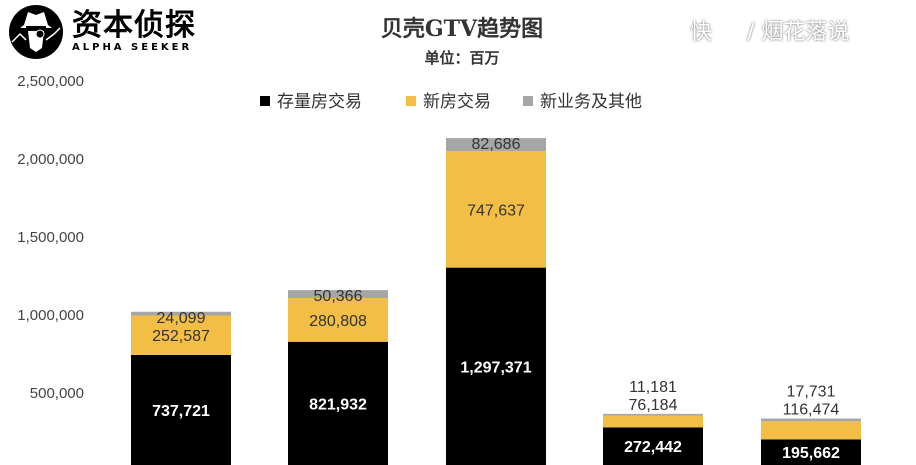 The image size is (916, 465). I want to click on data-label: 821,932, so click(338, 404).